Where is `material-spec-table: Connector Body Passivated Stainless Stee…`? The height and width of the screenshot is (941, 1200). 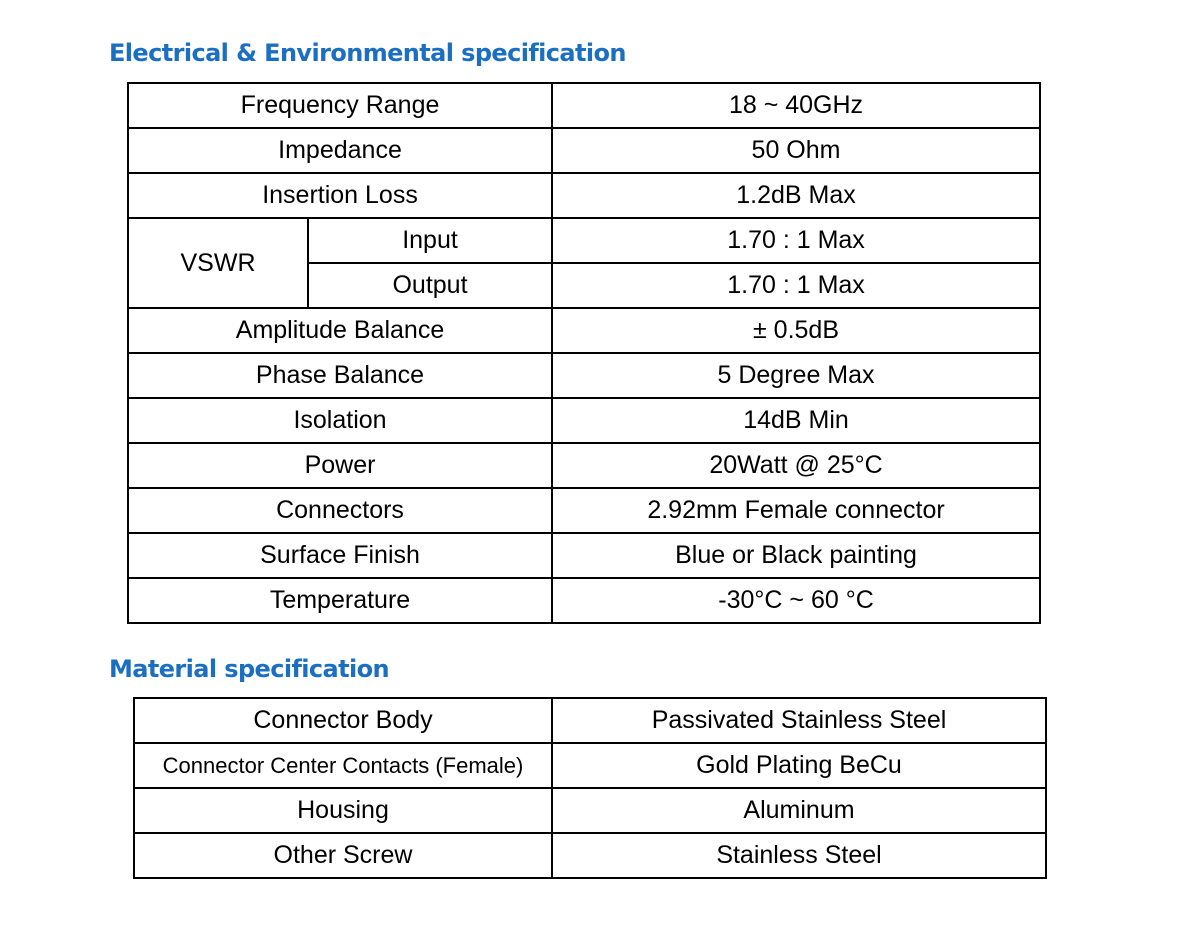
material-spec-table: Connector Body Passivated Stainless Stee… is located at coordinates (590, 788).